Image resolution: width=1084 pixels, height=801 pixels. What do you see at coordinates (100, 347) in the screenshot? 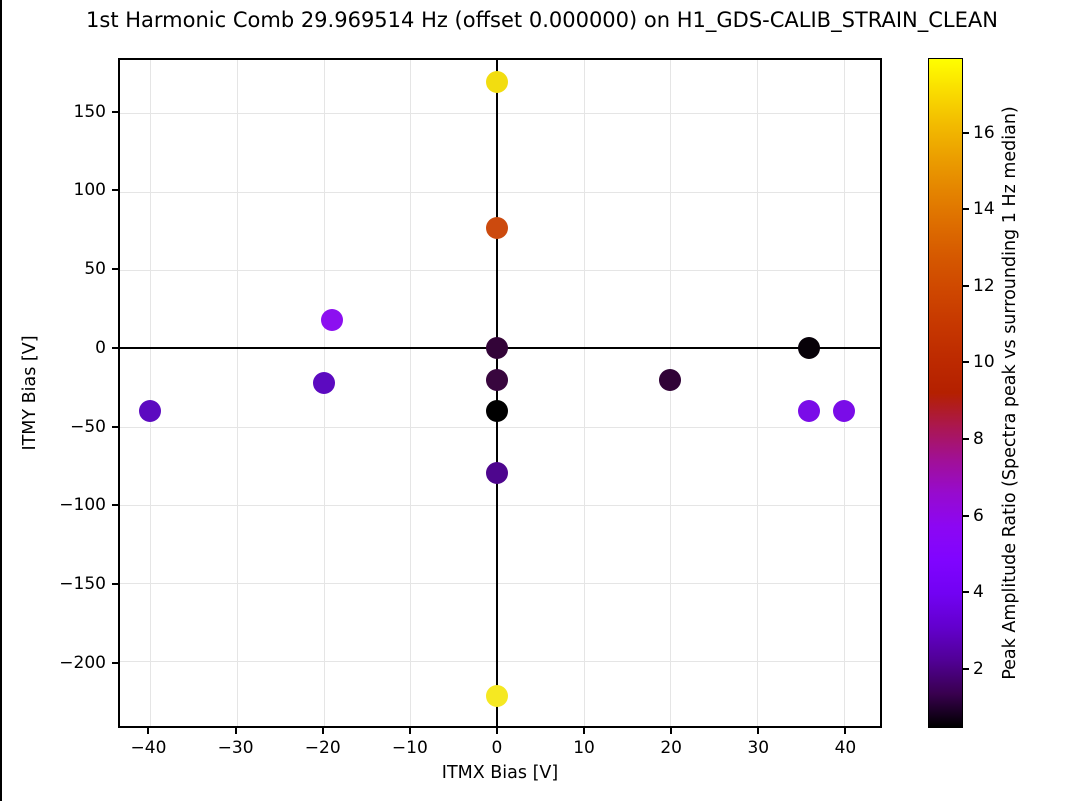
I see `y-tick-label: 0` at bounding box center [100, 347].